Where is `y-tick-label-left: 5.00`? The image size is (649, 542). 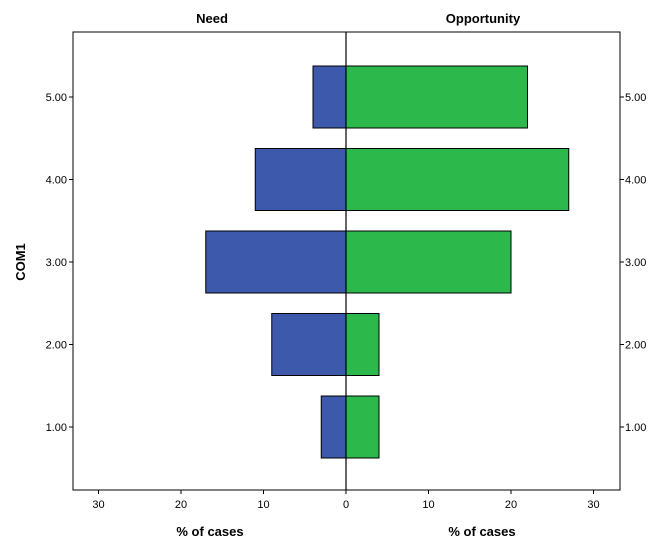
y-tick-label-left: 5.00 is located at coordinates (56, 98).